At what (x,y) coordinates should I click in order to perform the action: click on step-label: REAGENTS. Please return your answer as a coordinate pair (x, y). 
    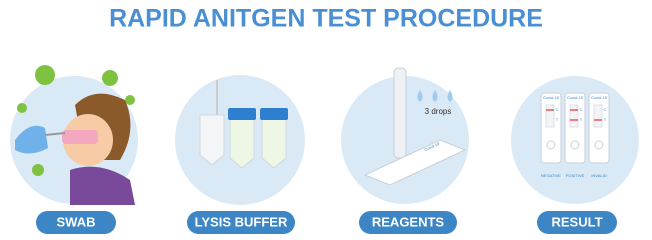
    Looking at the image, I should click on (408, 221).